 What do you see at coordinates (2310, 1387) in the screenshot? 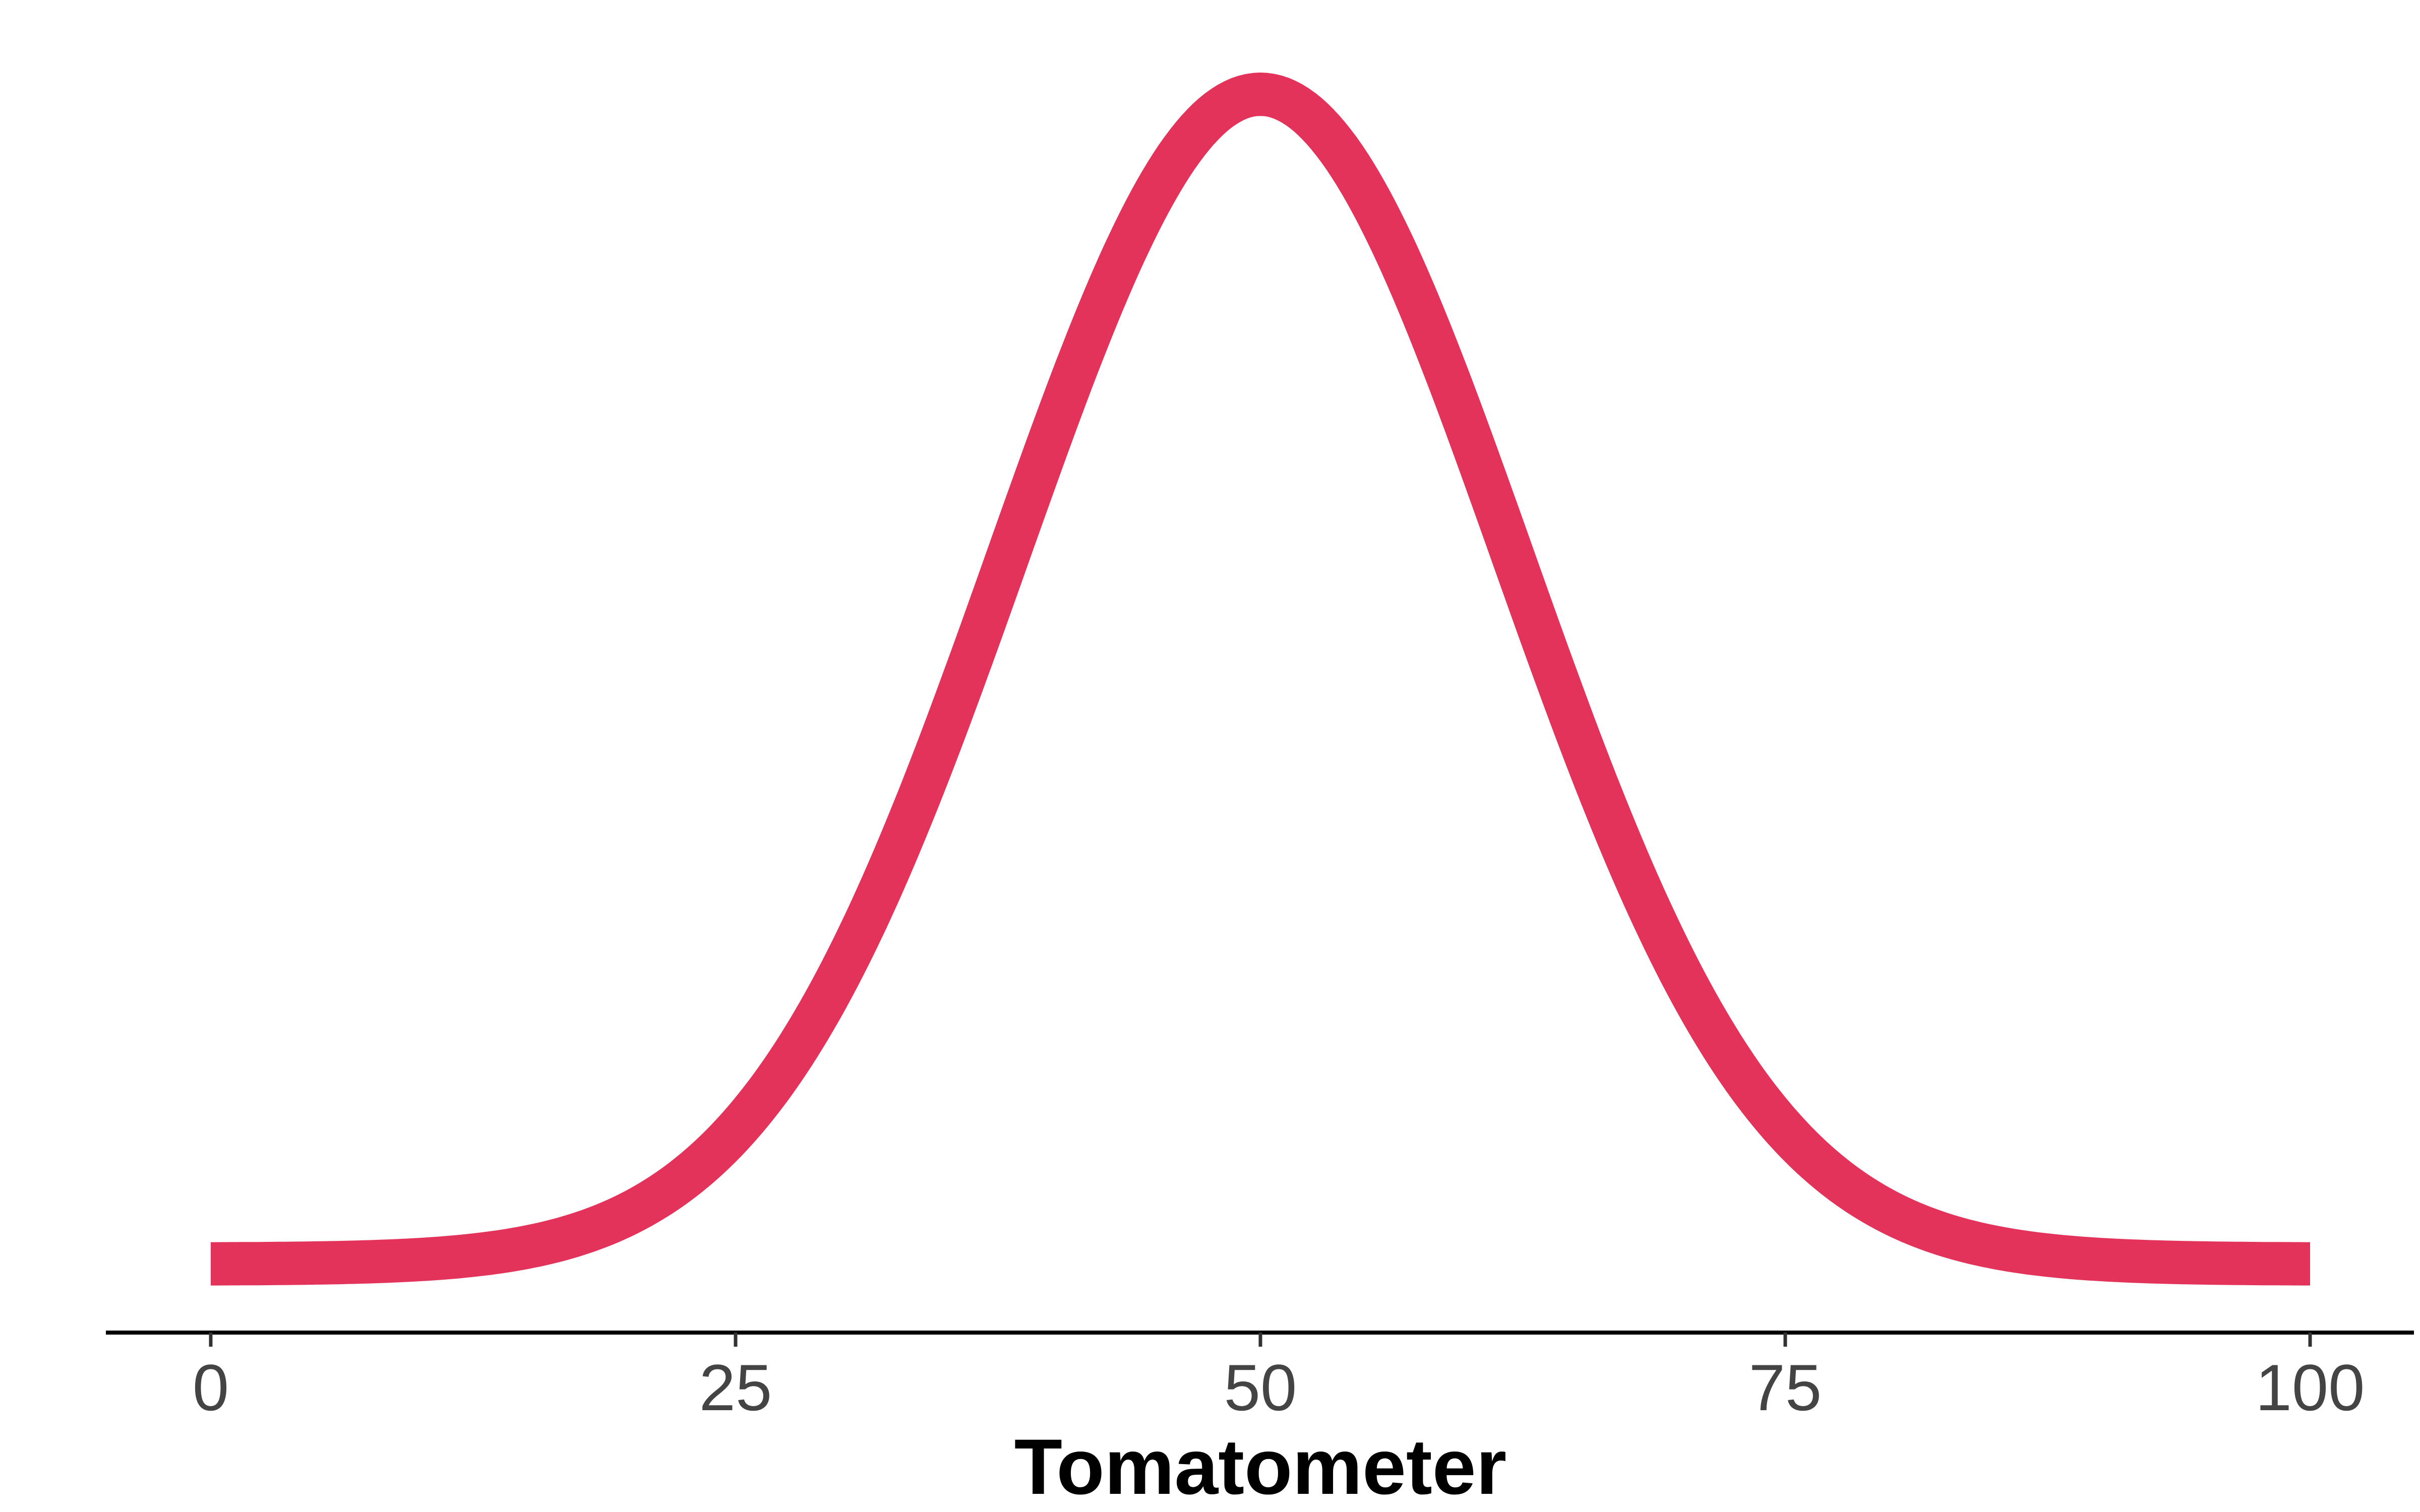
I see `x-tick-label: 100` at bounding box center [2310, 1387].